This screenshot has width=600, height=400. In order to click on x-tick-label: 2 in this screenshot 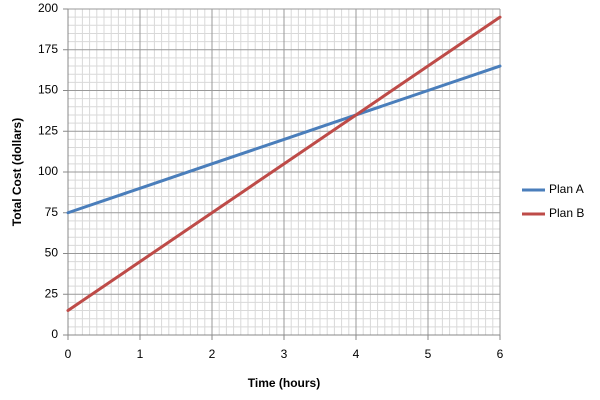, I will do `click(212, 354)`.